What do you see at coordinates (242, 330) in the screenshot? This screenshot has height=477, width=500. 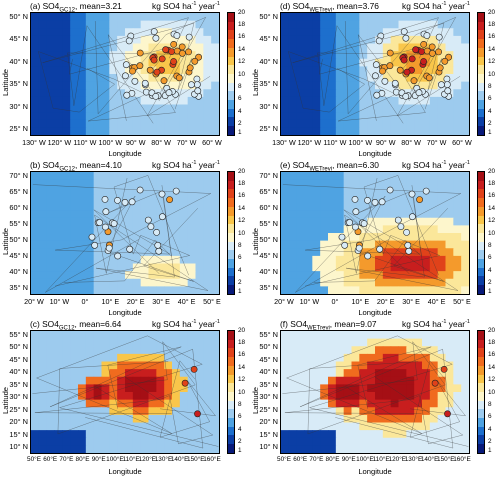 I see `colorbar-tick: 20` at bounding box center [242, 330].